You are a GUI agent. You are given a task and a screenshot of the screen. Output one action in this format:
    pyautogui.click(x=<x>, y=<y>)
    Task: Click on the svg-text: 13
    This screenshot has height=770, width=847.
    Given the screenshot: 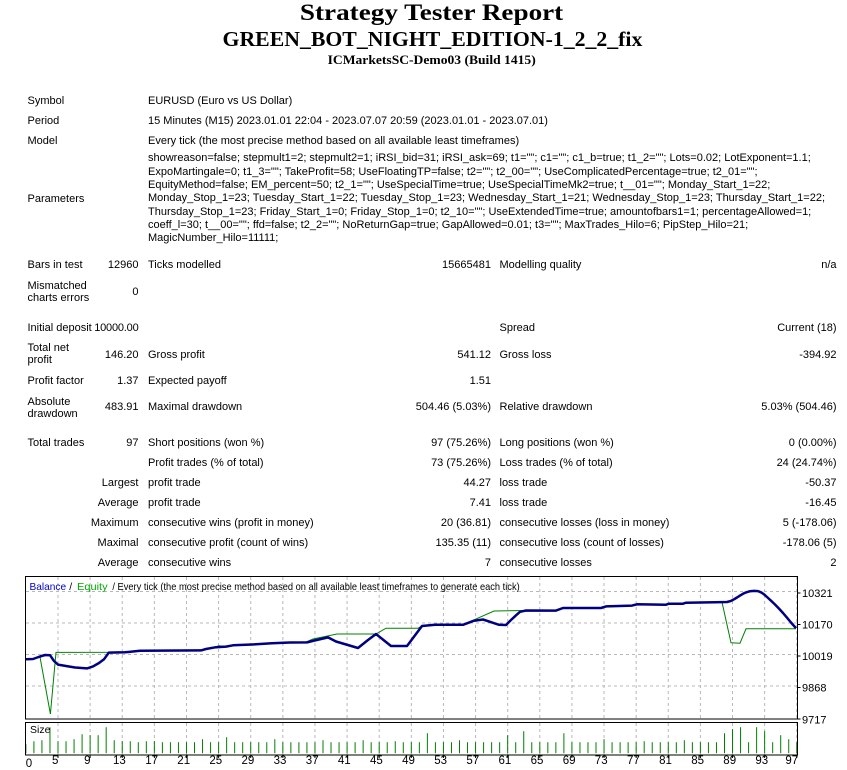 What is the action you would take?
    pyautogui.click(x=119, y=761)
    